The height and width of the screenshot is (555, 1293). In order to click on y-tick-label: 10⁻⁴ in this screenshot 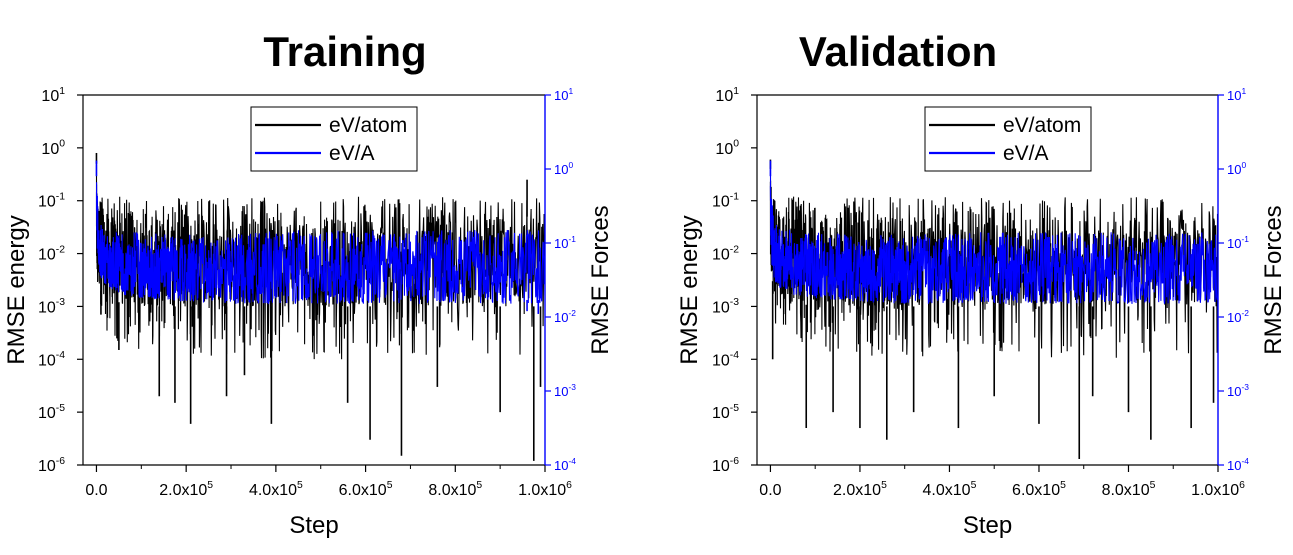, I will do `click(51, 359)`.